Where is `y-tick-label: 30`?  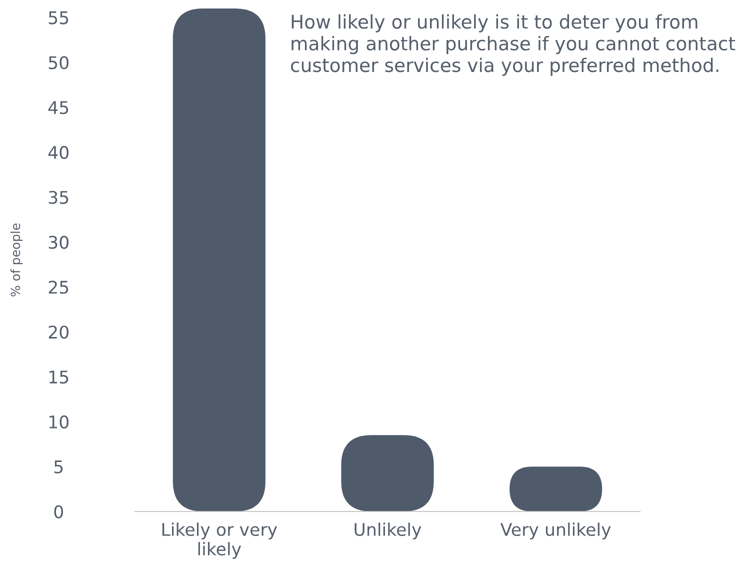
y-tick-label: 30 is located at coordinates (58, 242).